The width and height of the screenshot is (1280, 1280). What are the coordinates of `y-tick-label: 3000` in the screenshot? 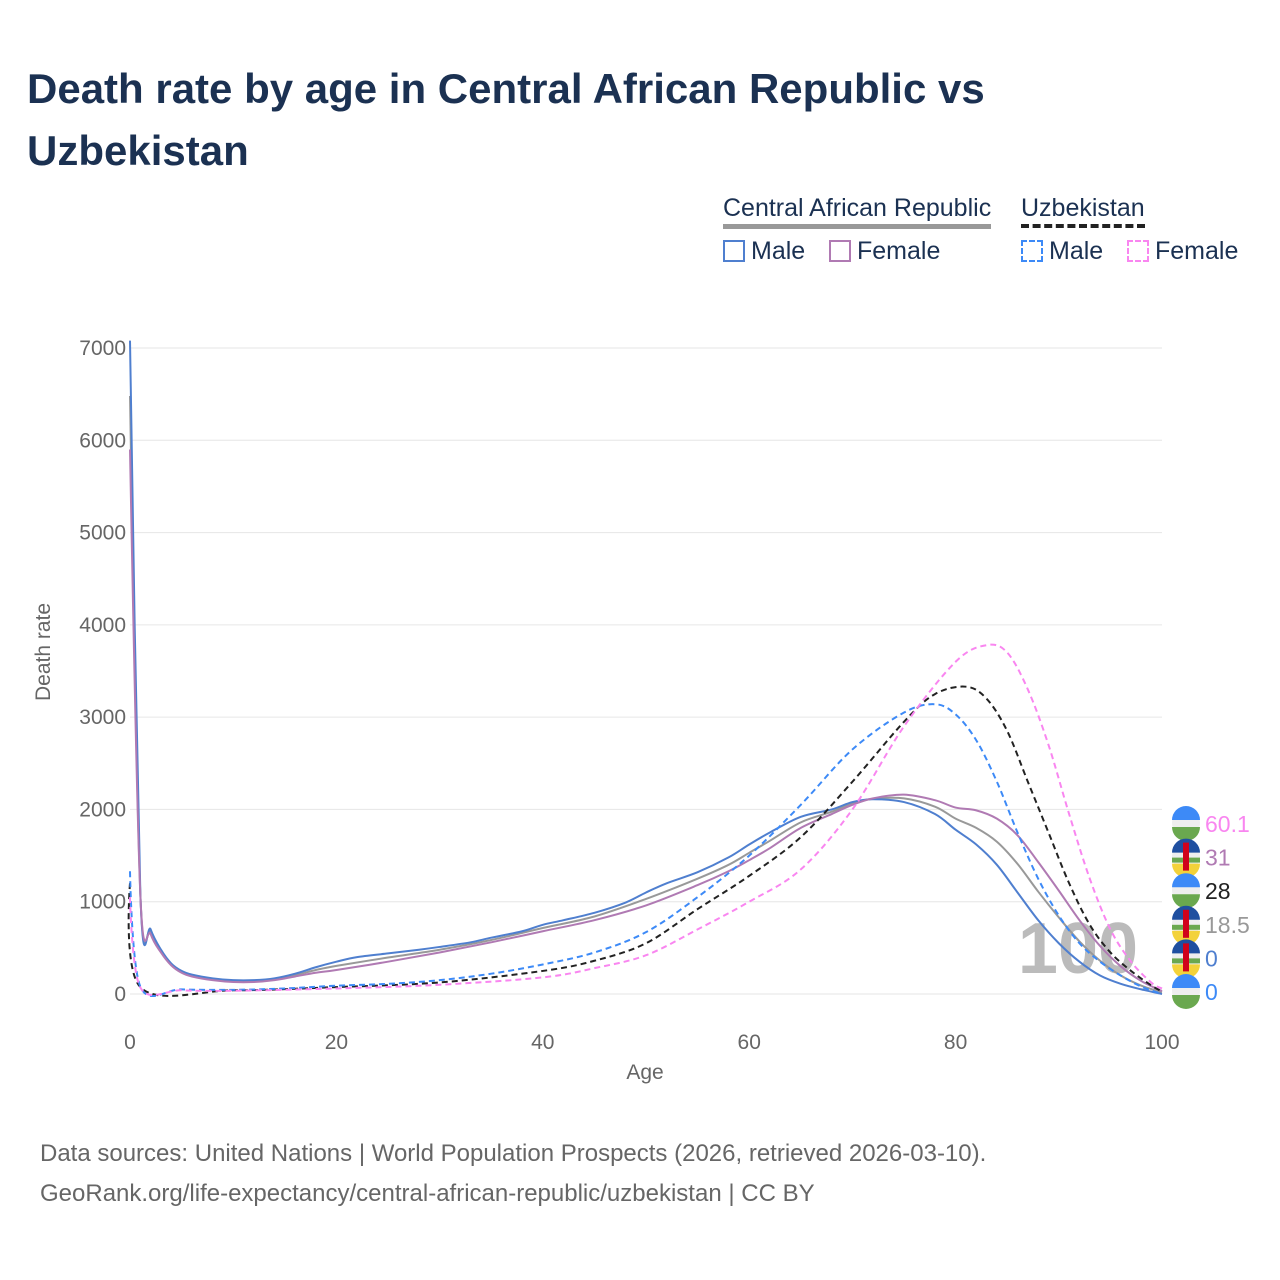 It's located at (102, 717).